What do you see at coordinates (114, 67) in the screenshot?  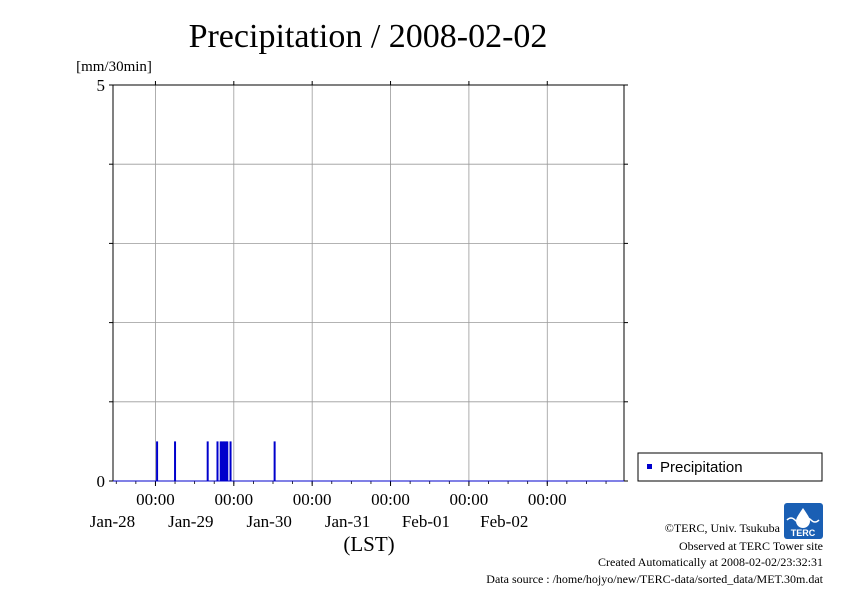 I see `y-axis-unit-label: [mm/30min]` at bounding box center [114, 67].